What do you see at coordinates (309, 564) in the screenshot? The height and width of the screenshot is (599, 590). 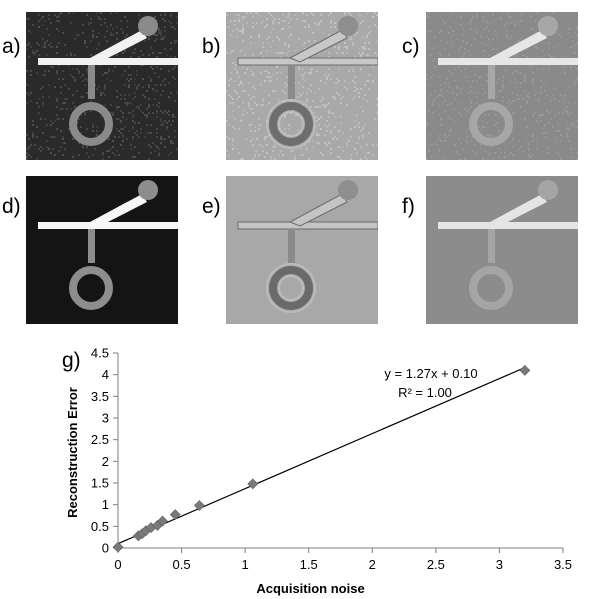 I see `x-tick-label: 1.5` at bounding box center [309, 564].